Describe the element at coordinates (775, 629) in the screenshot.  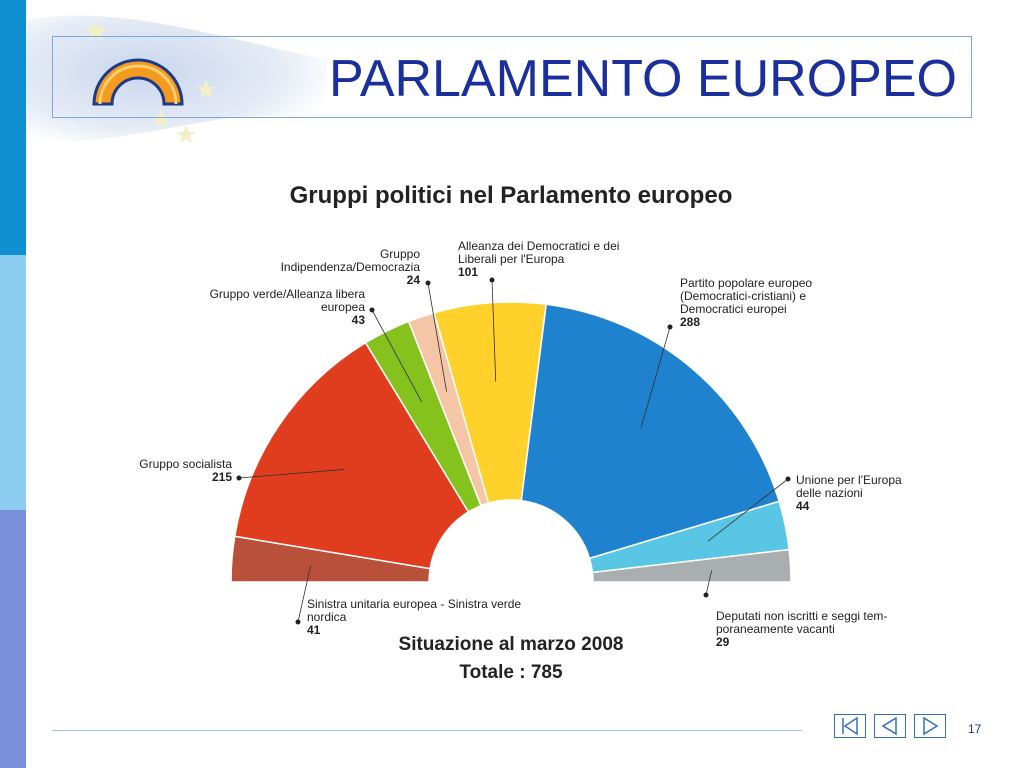
I see `chart-slice-label: poraneamente vacanti` at that location.